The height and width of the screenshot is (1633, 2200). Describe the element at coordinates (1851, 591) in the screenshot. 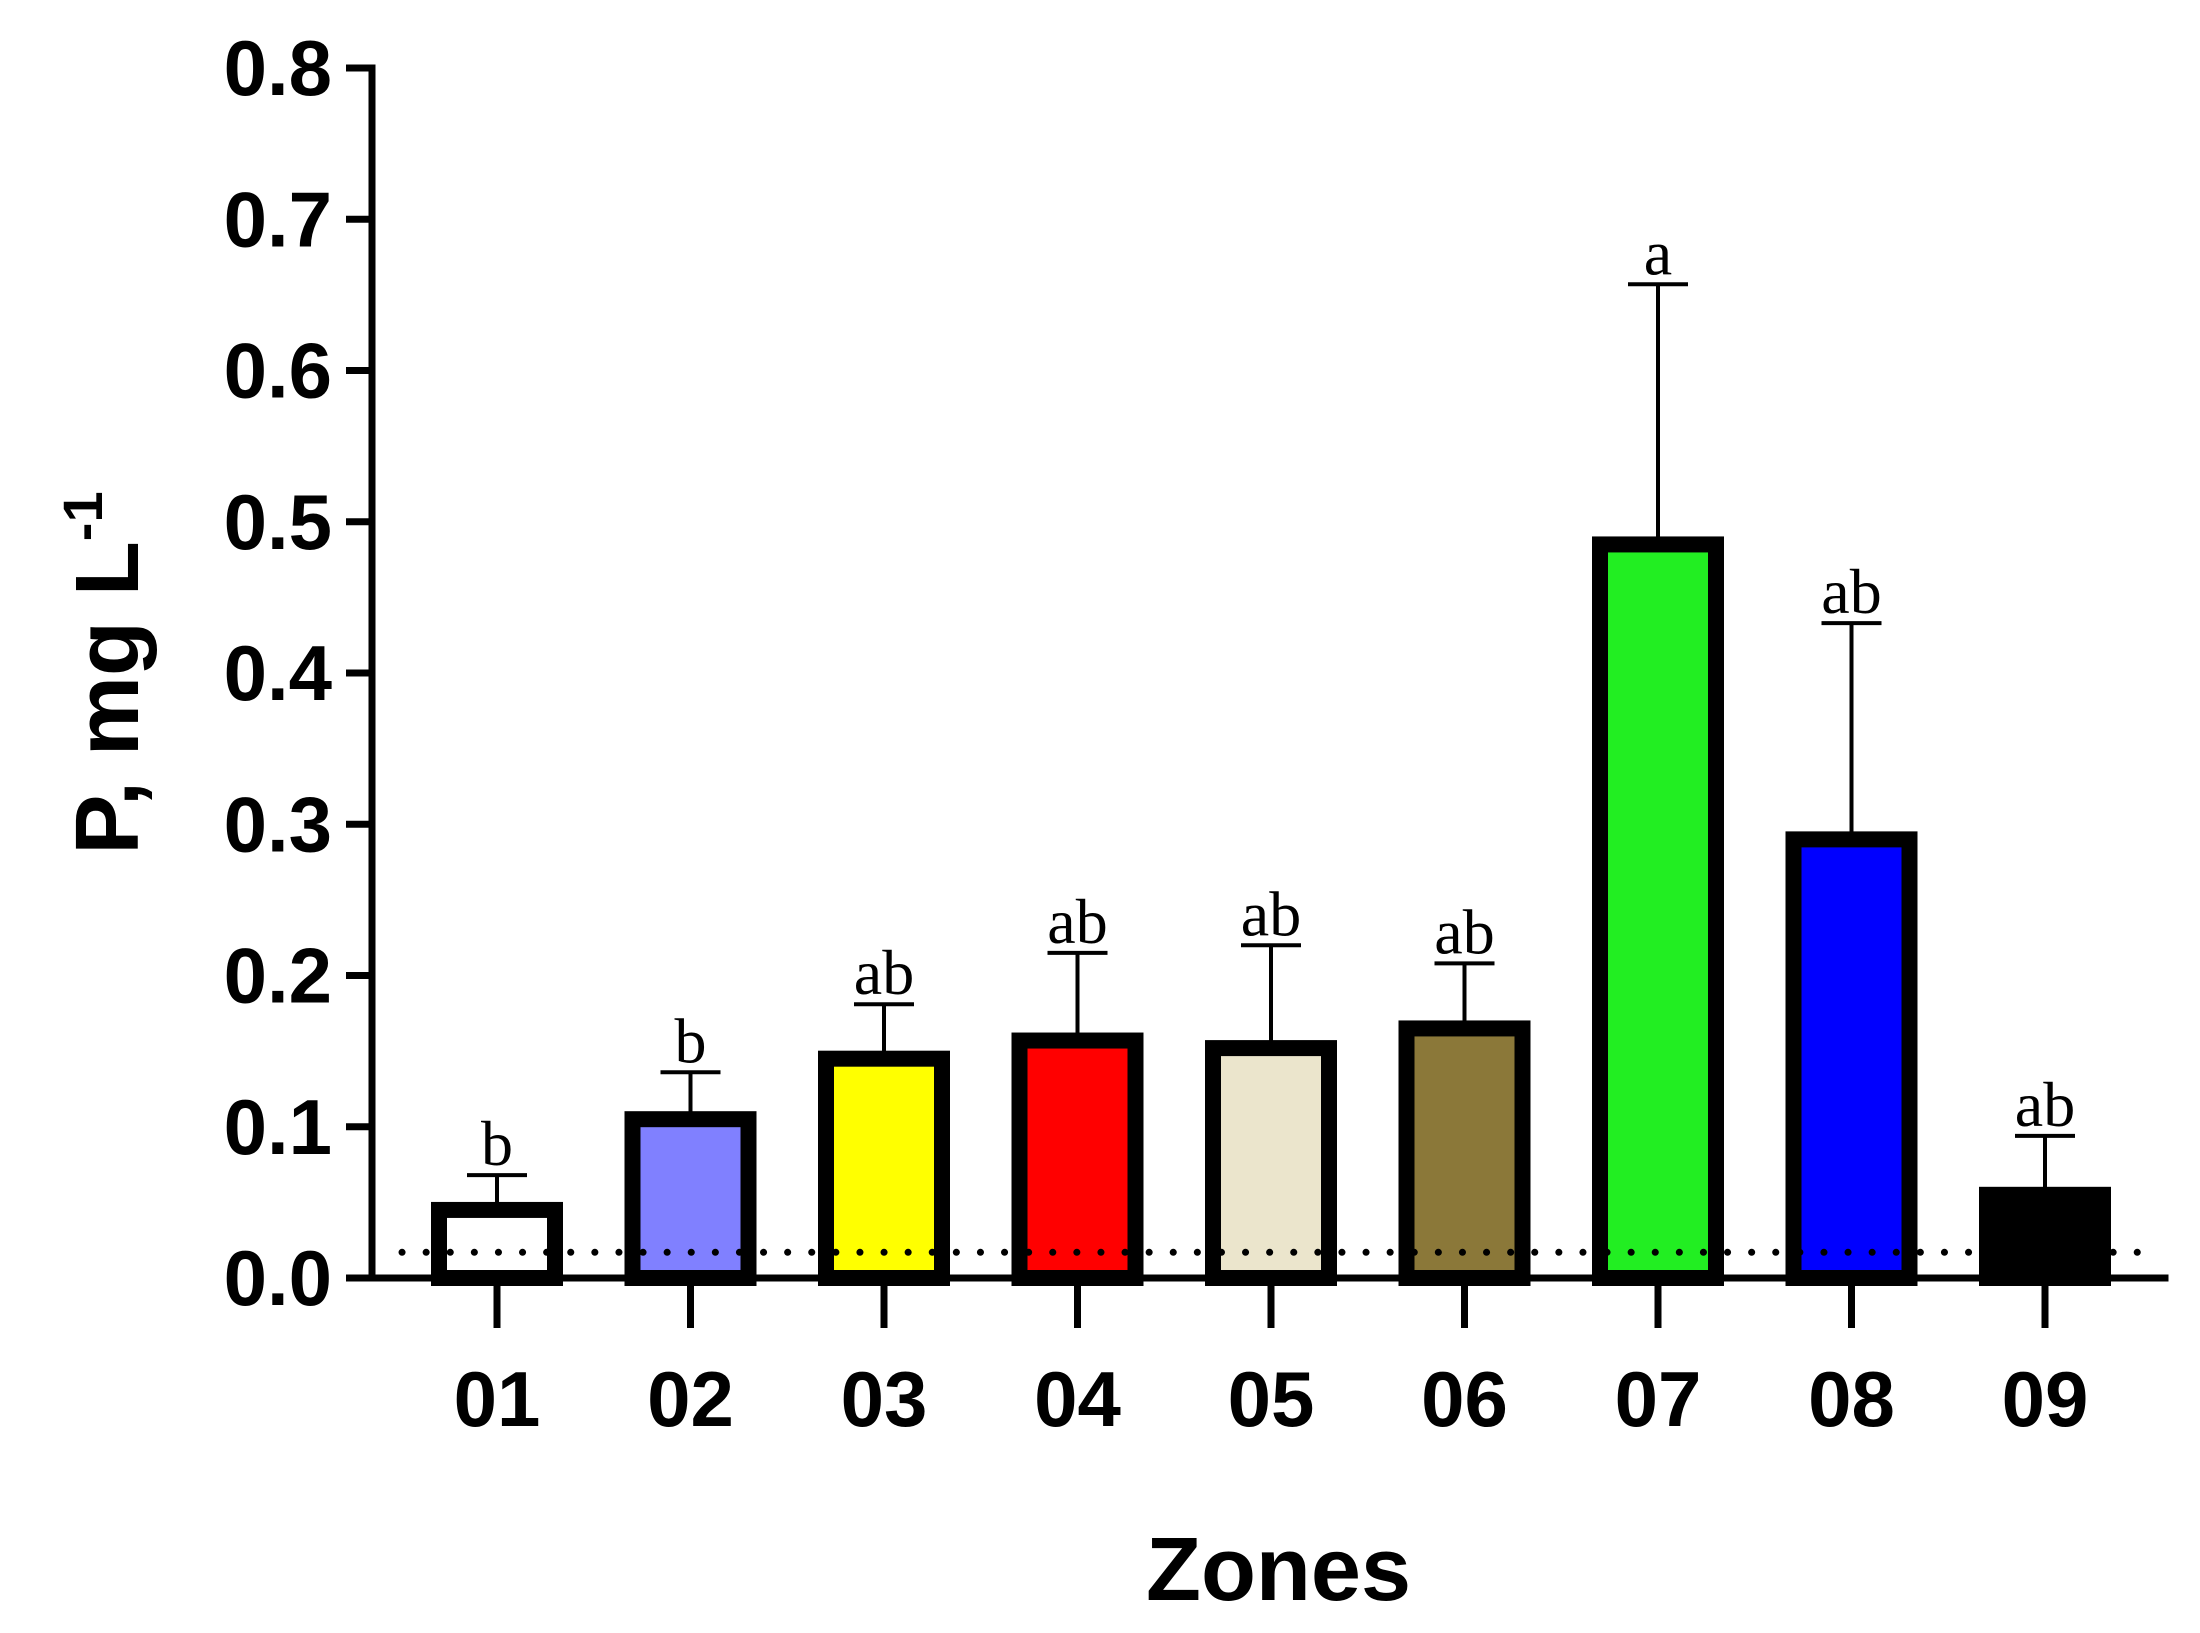

I see `significance-label-08: ab` at that location.